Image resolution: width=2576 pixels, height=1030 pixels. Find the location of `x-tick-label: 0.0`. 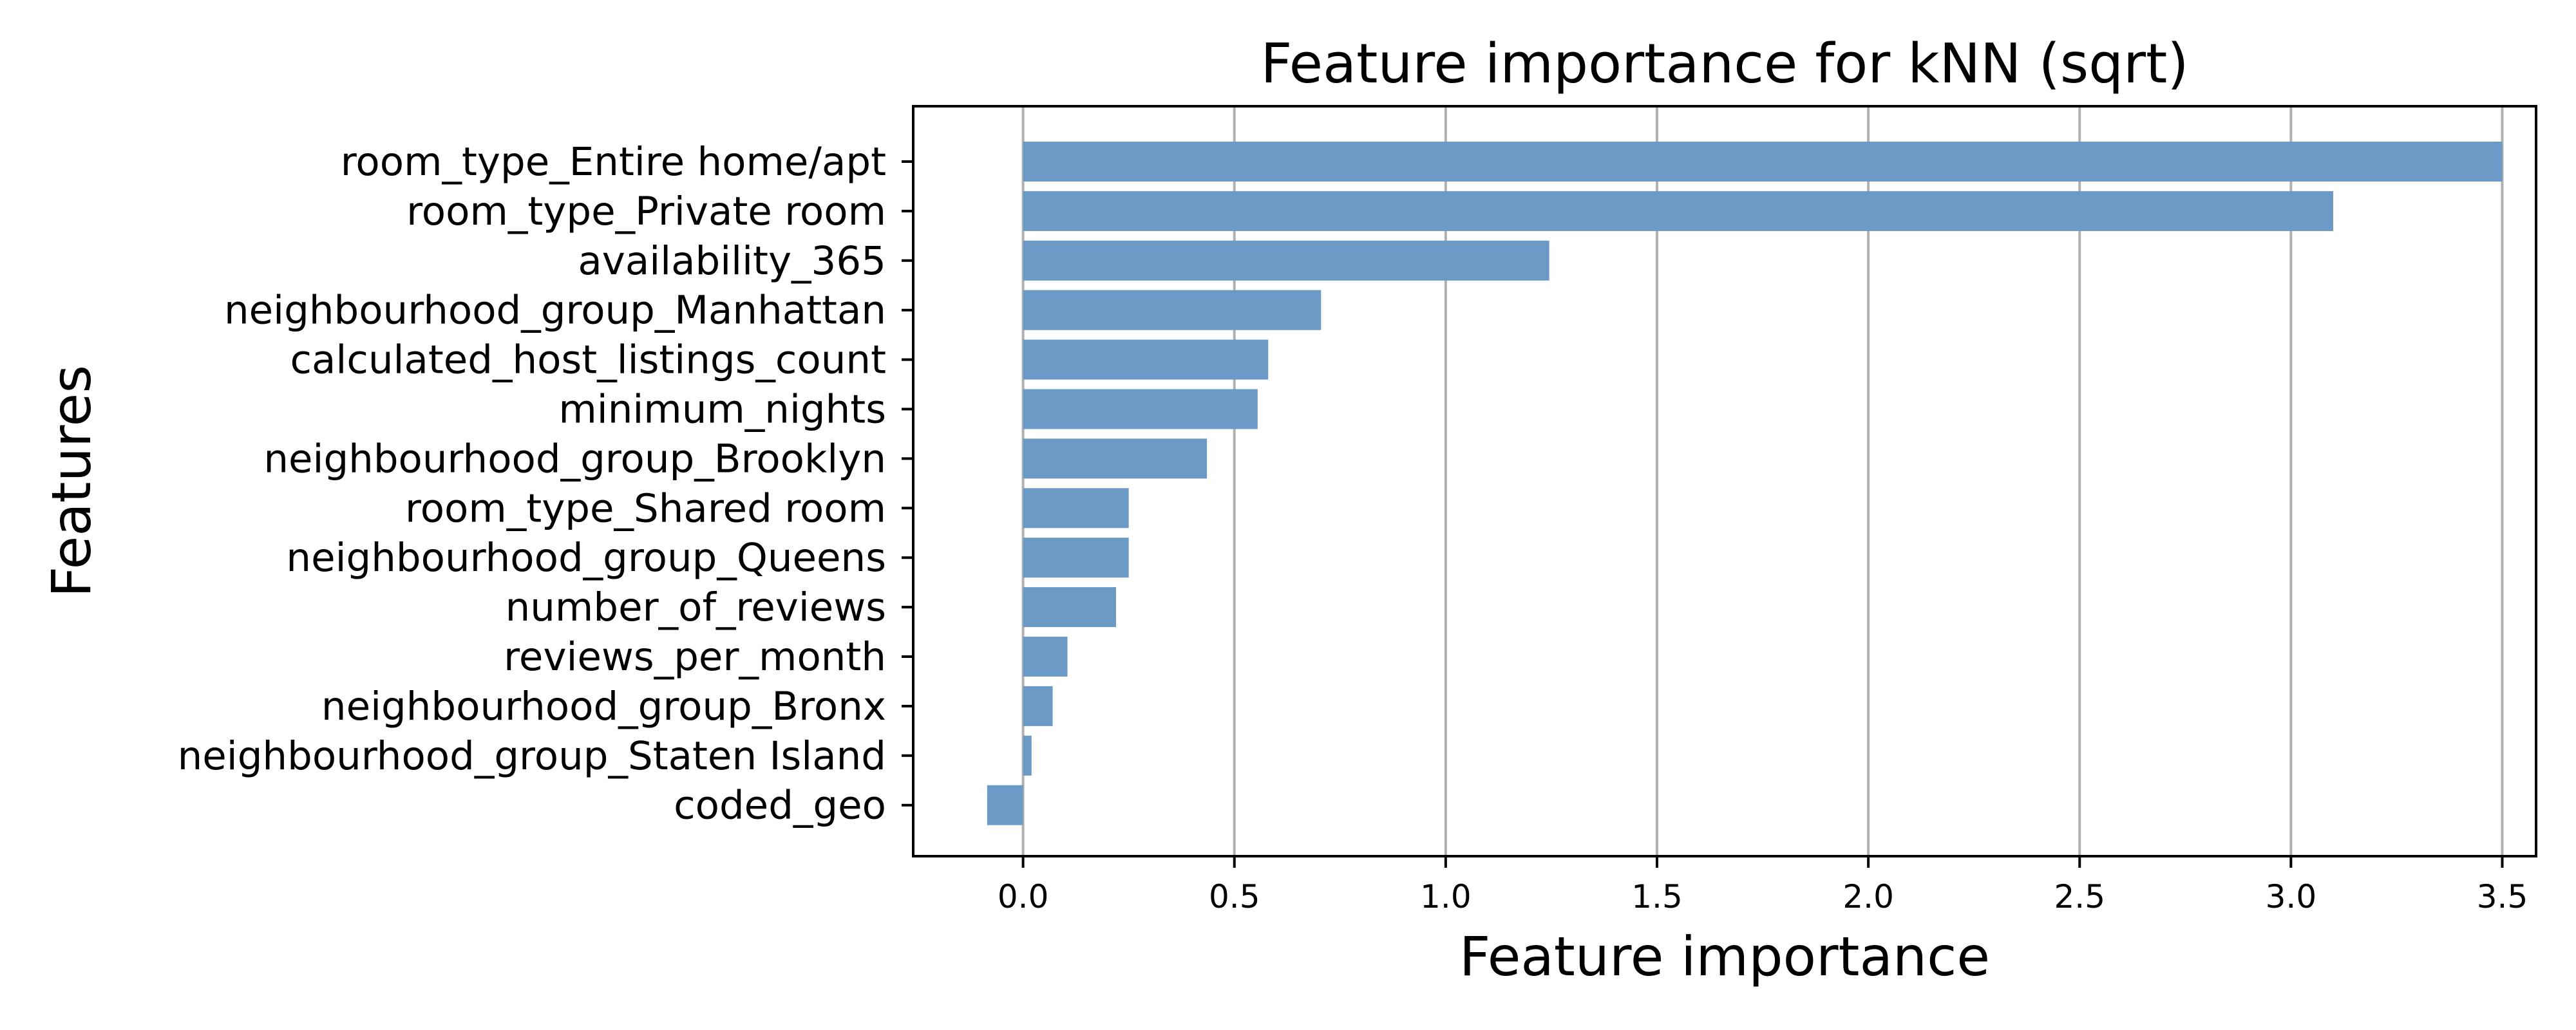

x-tick-label: 0.0 is located at coordinates (1023, 896).